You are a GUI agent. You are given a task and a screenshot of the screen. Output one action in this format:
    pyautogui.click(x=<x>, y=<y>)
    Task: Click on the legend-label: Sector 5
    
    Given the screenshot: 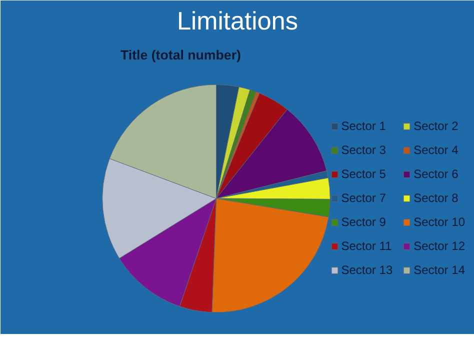 What is the action you would take?
    pyautogui.click(x=363, y=174)
    